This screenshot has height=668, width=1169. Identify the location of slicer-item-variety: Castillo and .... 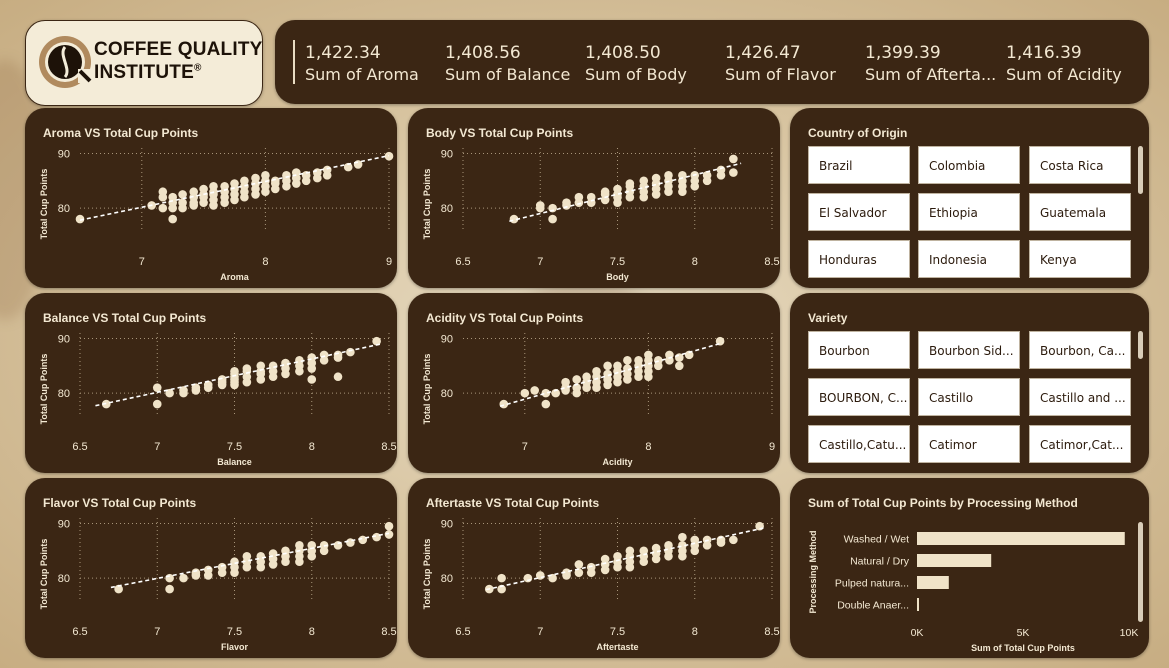
(1080, 397).